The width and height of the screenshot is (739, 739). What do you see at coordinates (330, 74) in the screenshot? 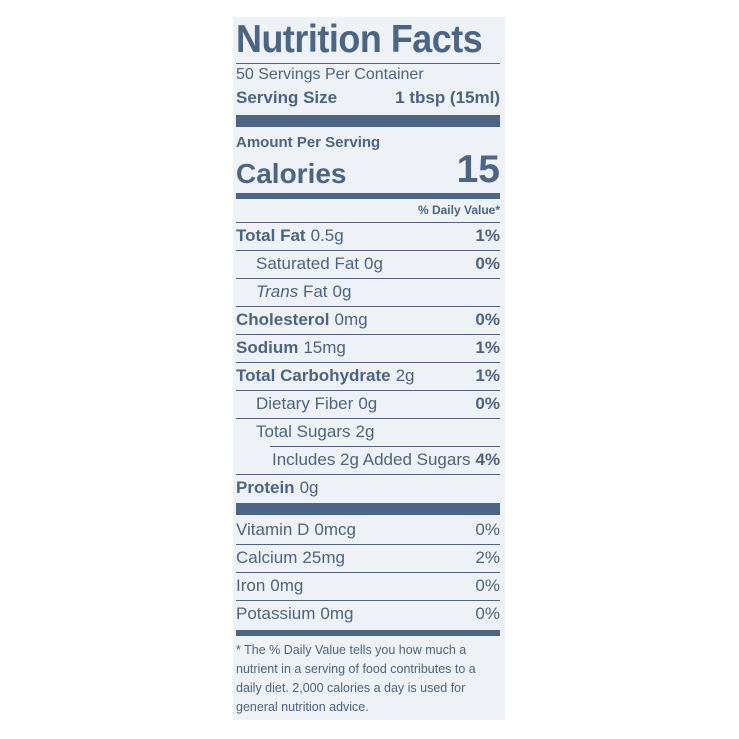
I see `servings-per-container: 50 Servings Per Container` at bounding box center [330, 74].